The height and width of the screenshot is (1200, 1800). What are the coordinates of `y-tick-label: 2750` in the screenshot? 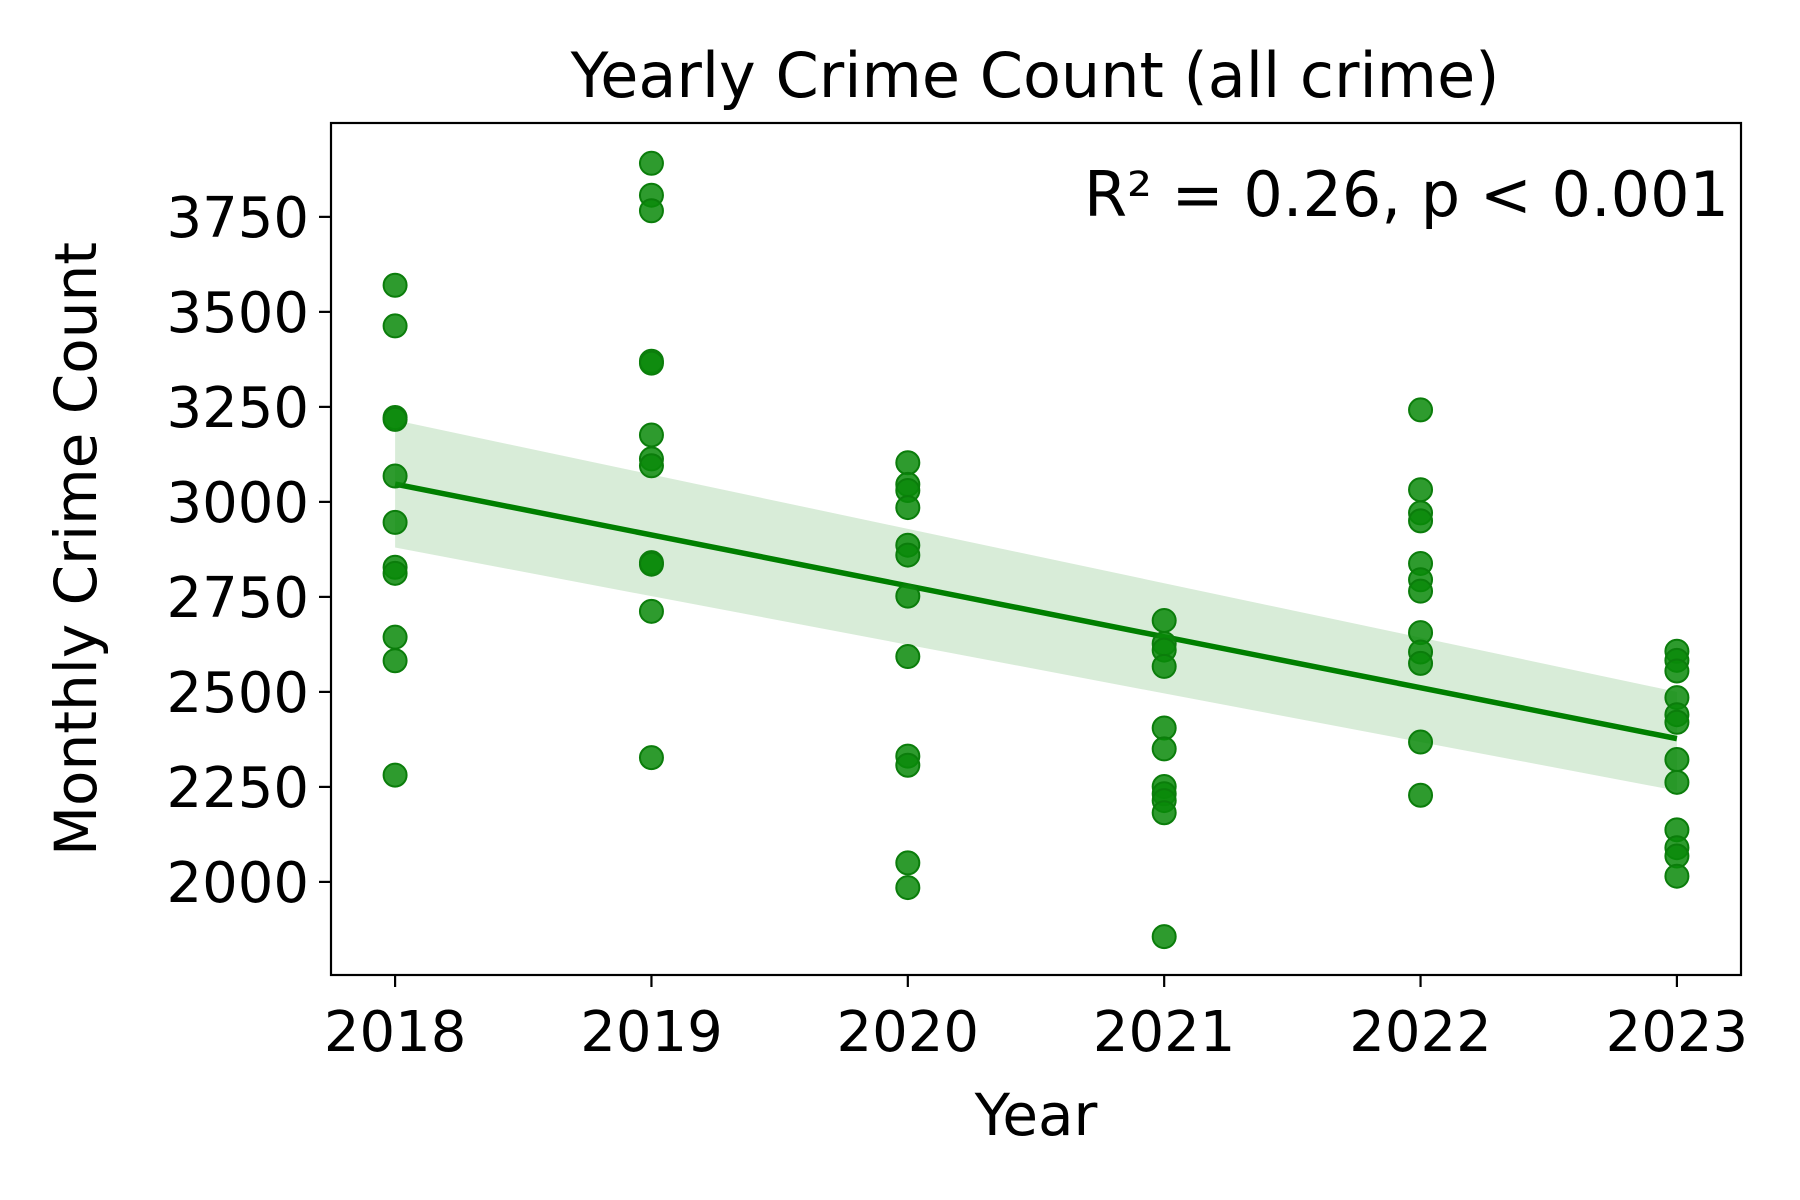 It's located at (237, 598).